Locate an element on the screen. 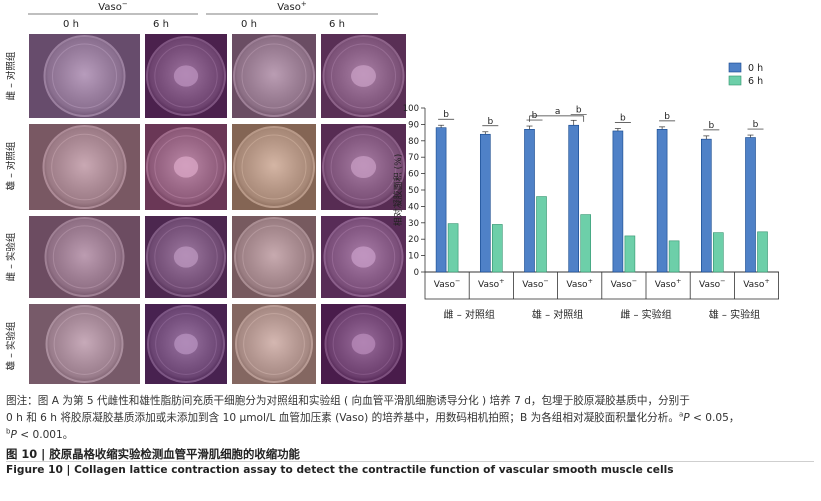  caption-p1-rest: < 0.05， is located at coordinates (714, 418).